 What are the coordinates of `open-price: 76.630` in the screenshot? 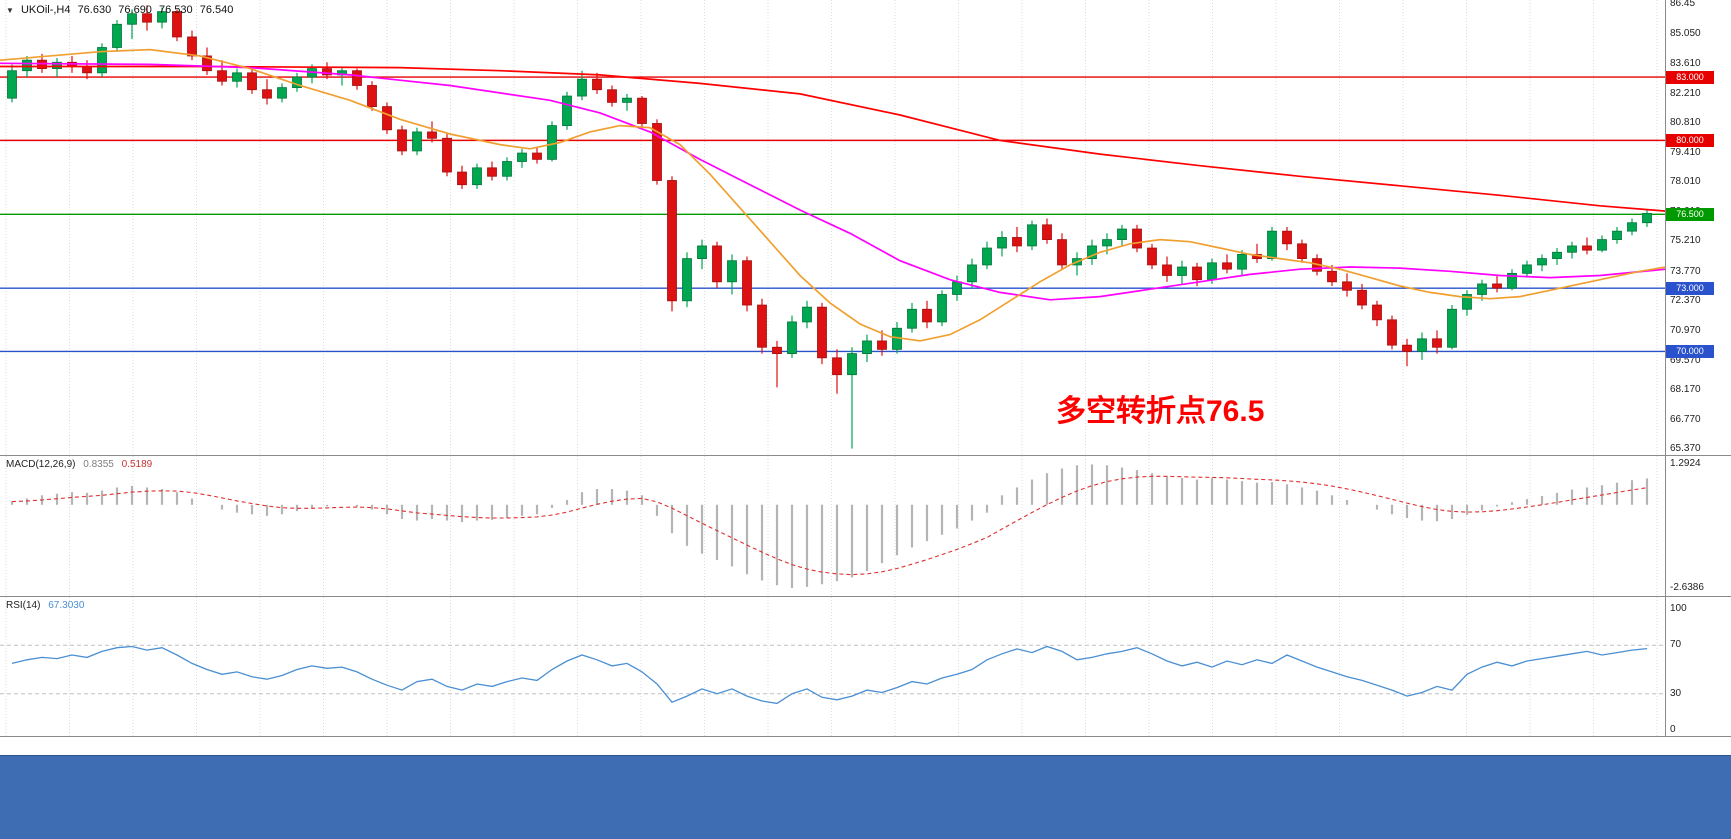 It's located at (94, 10).